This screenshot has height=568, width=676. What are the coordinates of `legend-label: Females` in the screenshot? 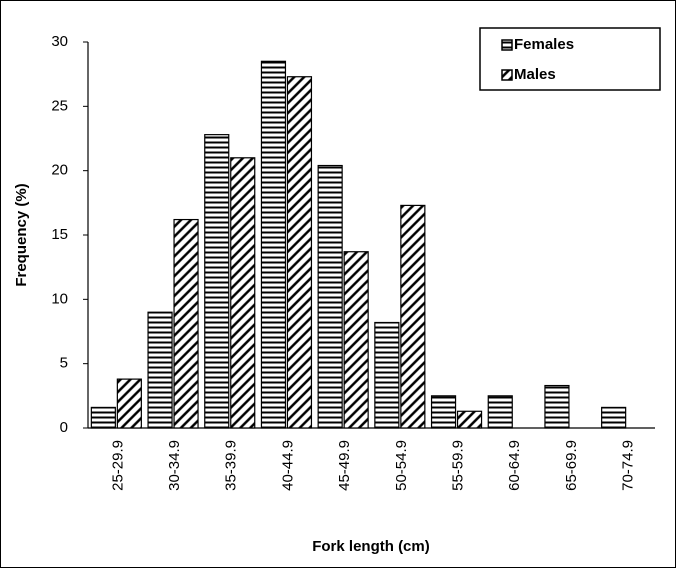 It's located at (544, 44).